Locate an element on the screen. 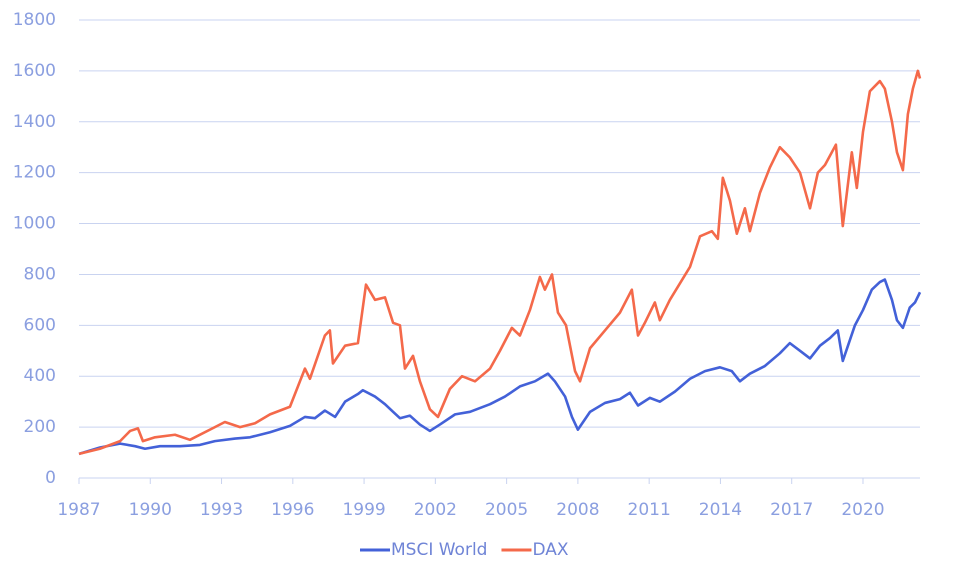 This screenshot has height=576, width=960. x-tick-label: 2002 is located at coordinates (435, 510).